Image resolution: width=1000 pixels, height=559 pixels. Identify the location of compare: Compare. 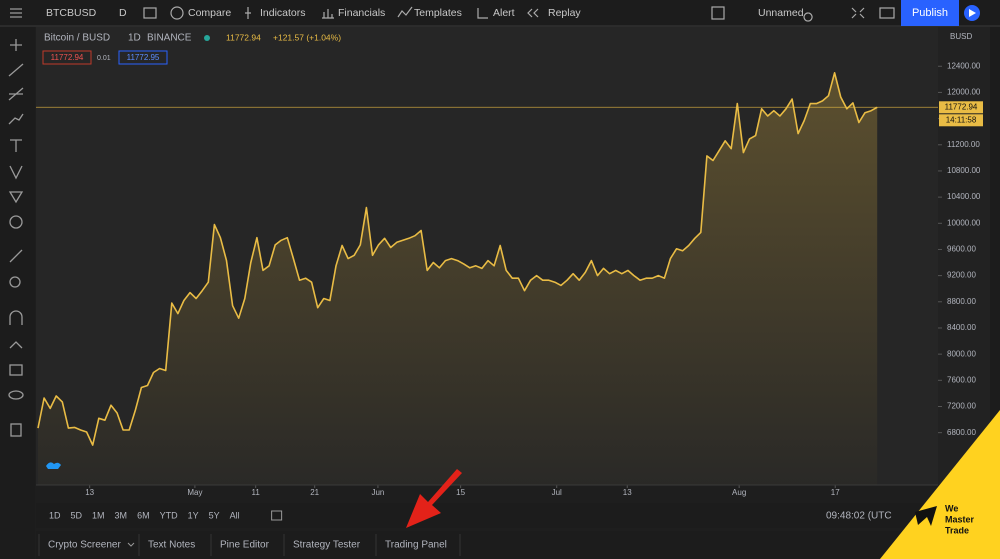
(209, 13).